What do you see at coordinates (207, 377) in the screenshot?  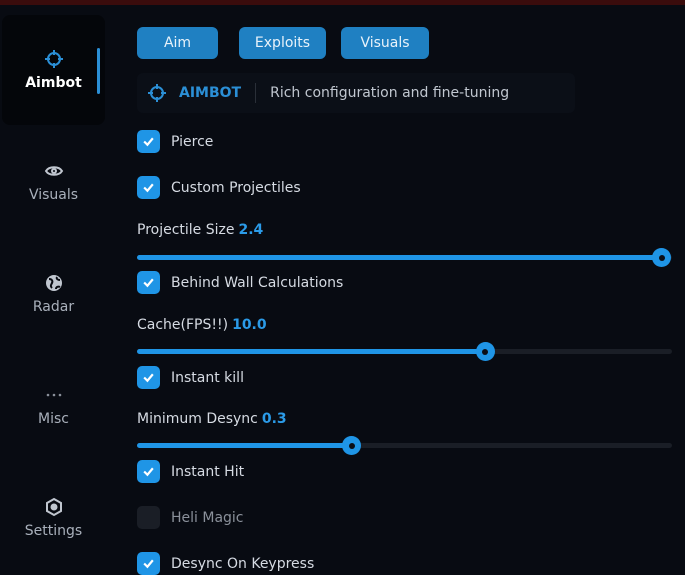 I see `checkbox-label: Instant kill` at bounding box center [207, 377].